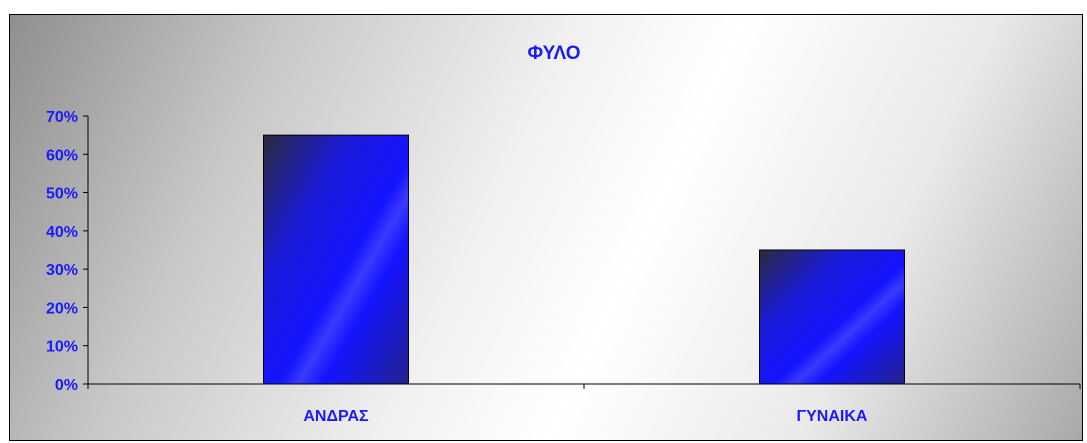  I want to click on x-category-label: ΓΥΝΑΙΚΑ, so click(832, 416).